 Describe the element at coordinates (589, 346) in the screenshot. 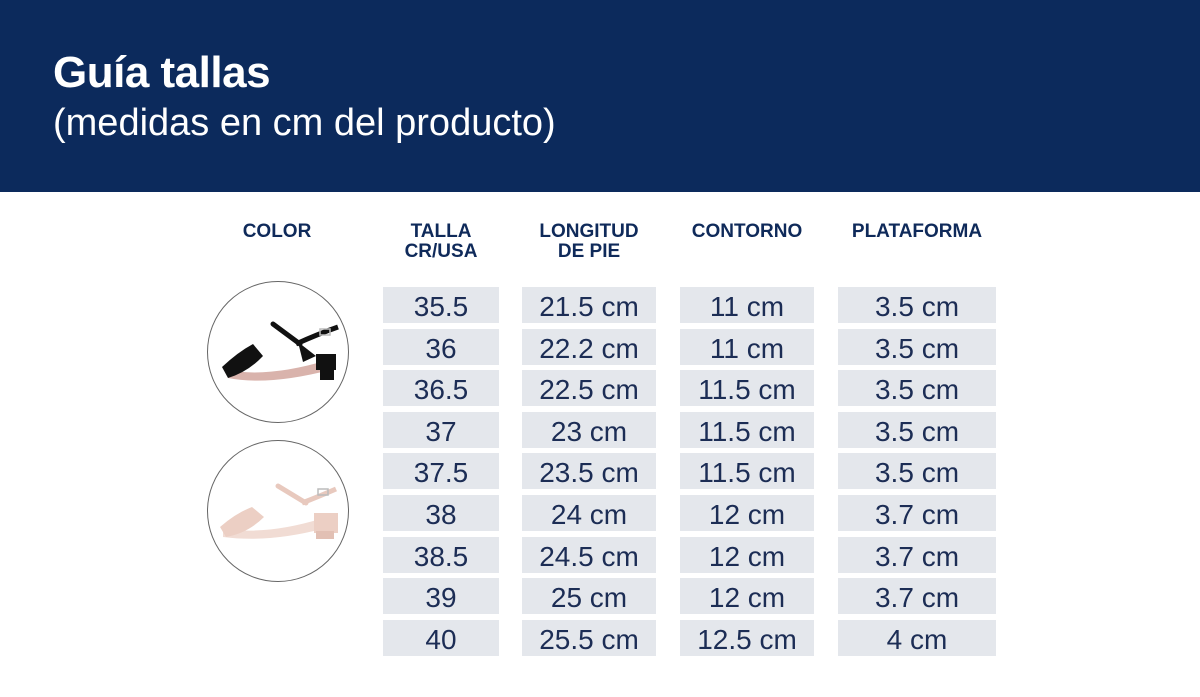

I see `cell-longitud: 22.2 cm` at that location.